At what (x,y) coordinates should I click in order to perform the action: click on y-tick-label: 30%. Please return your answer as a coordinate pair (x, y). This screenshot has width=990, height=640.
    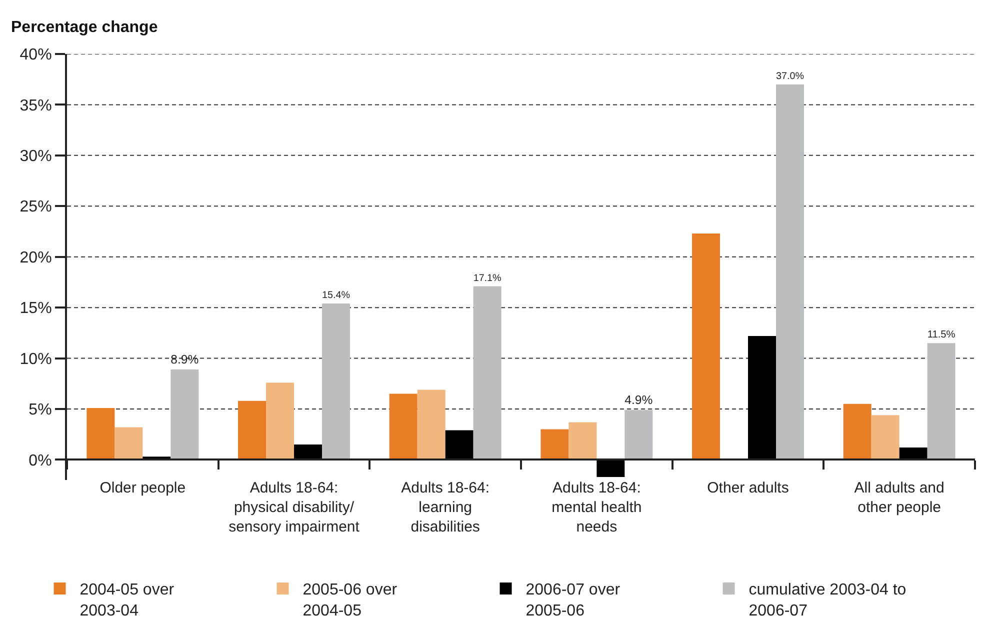
    Looking at the image, I should click on (36, 157).